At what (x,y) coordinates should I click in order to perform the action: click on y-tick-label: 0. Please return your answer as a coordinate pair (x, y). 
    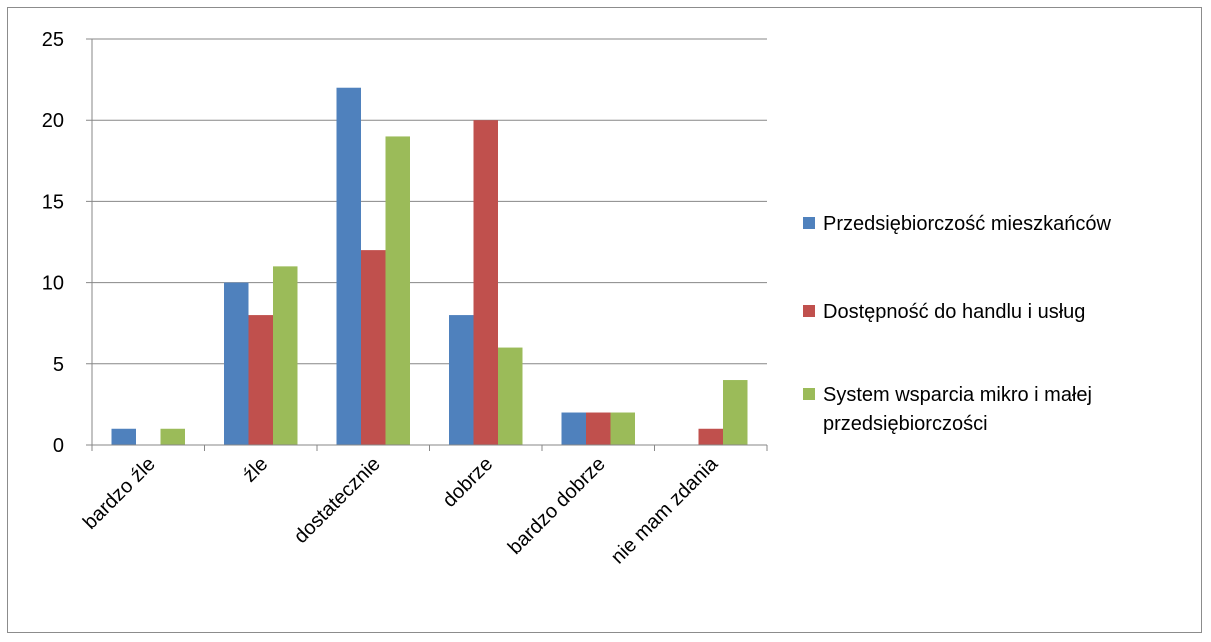
    Looking at the image, I should click on (58, 446).